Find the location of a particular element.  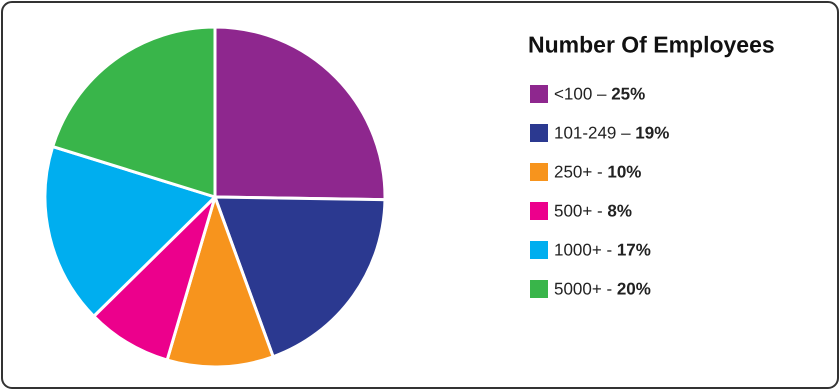

data-label: 20% is located at coordinates (633, 289).